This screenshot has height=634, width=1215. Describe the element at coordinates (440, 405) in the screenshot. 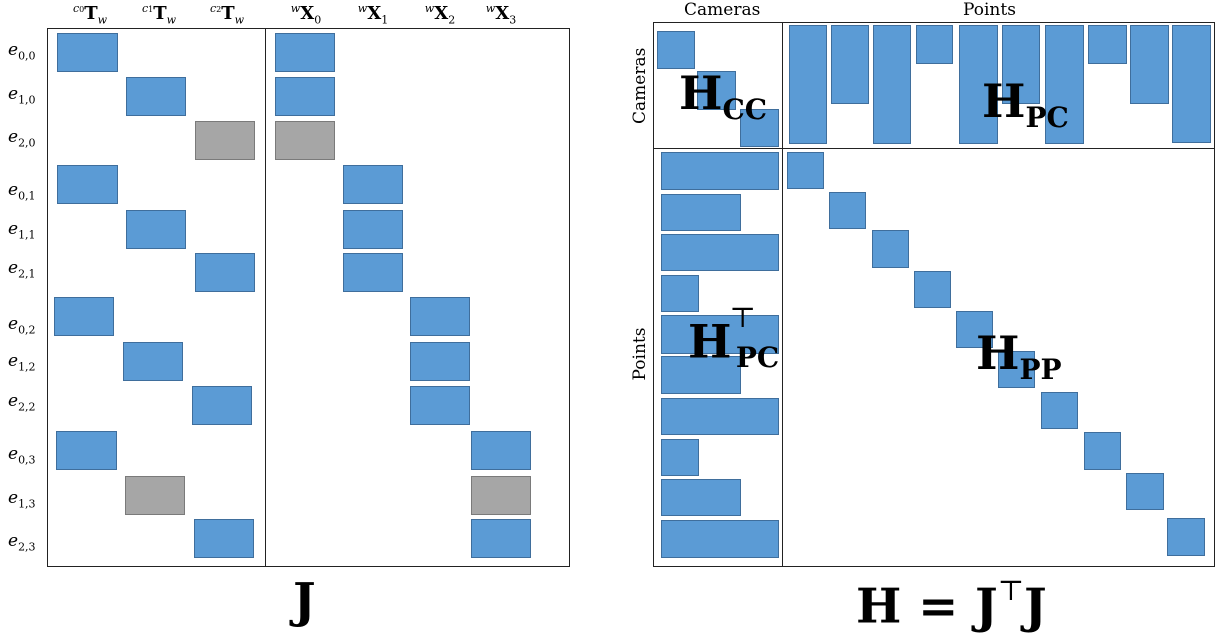

I see `block-e22-point2` at that location.